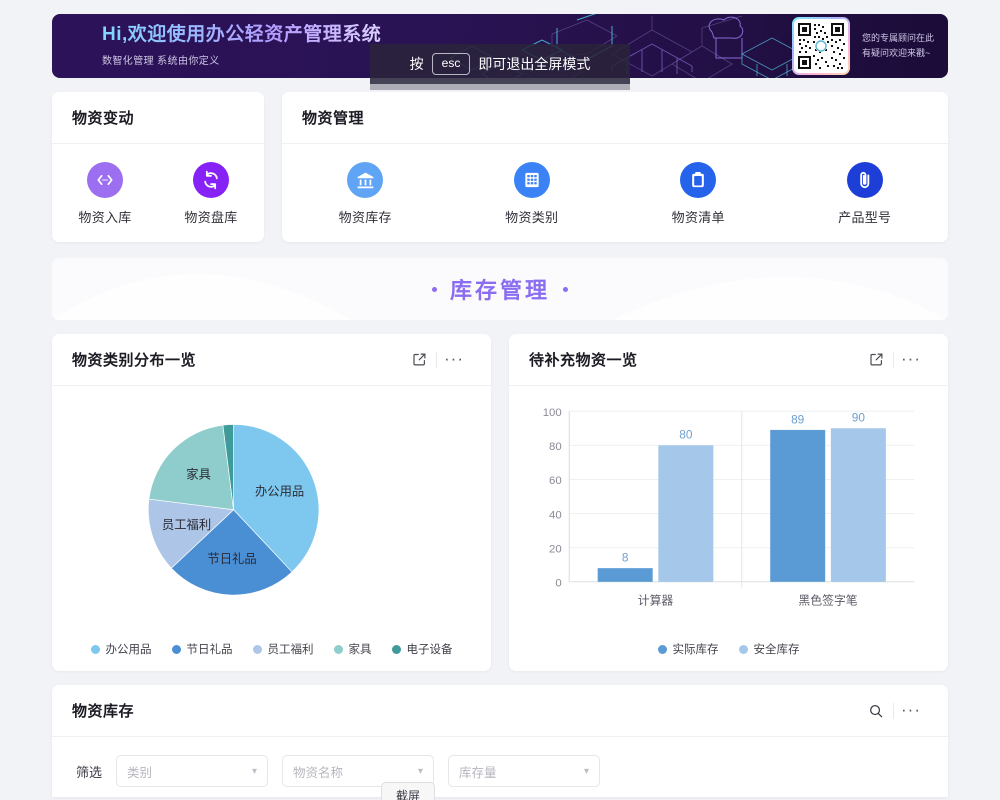 Image resolution: width=1000 pixels, height=800 pixels. What do you see at coordinates (447, 35) in the screenshot?
I see `banner-greeting: Hi,欢迎使用办公轻资产管理系统` at bounding box center [447, 35].